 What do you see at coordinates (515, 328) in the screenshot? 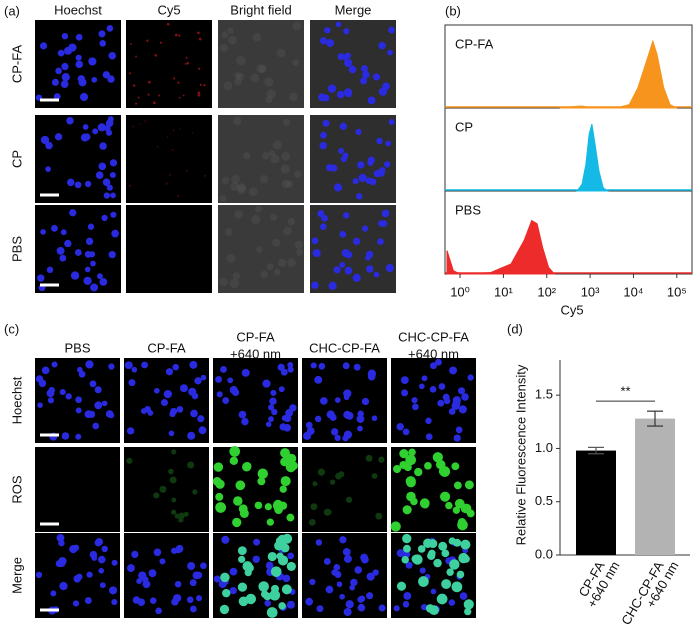
I see `panel-label: (d)` at bounding box center [515, 328].